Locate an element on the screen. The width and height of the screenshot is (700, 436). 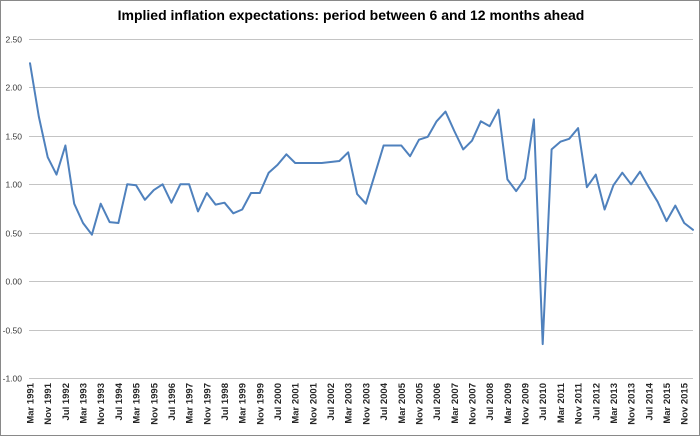
x-axis-tick-label: Nov 1991 is located at coordinates (48, 403).